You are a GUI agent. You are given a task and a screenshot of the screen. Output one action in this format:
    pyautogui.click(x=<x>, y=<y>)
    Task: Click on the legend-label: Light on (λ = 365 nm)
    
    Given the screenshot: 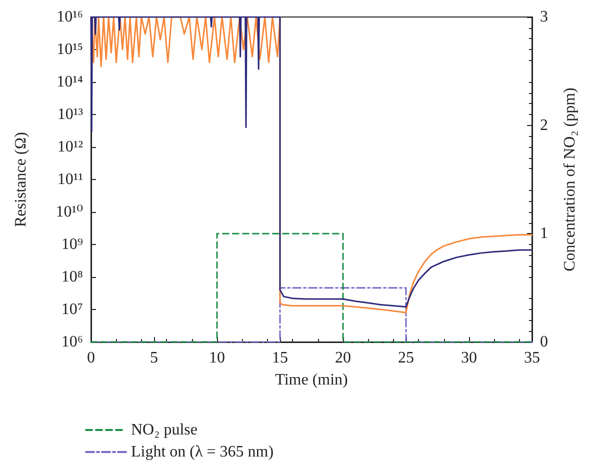 What is the action you would take?
    pyautogui.click(x=202, y=452)
    